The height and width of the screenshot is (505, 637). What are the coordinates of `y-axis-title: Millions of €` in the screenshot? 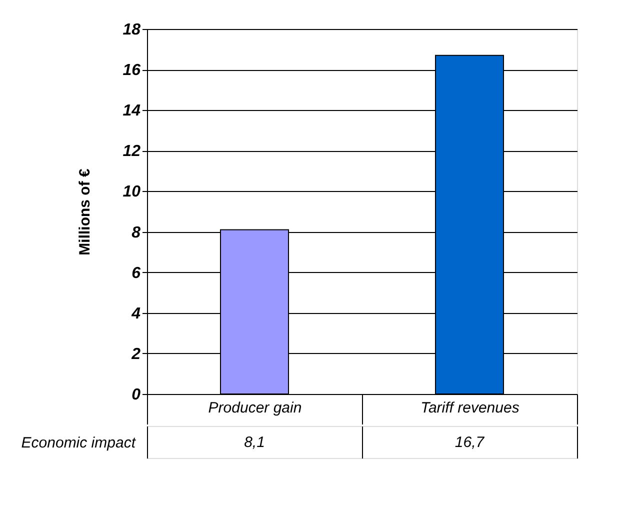 It's located at (85, 212).